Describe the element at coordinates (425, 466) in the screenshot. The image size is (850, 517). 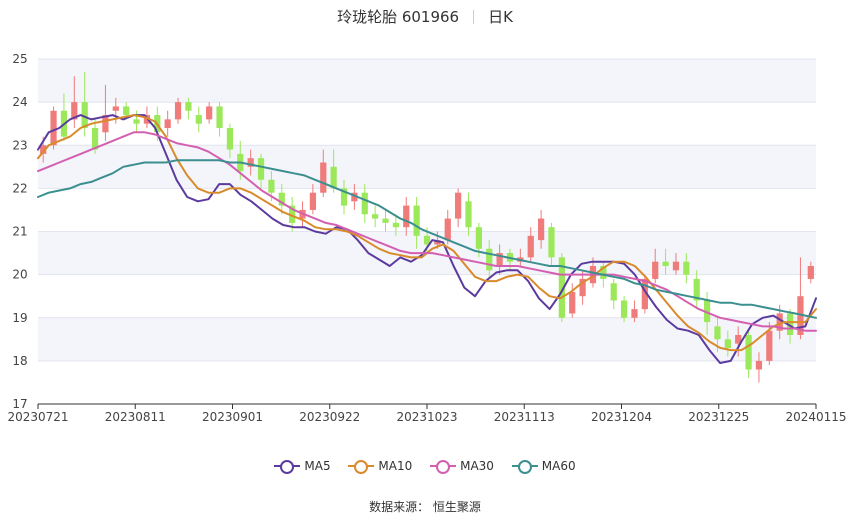
I see `legend: MA5 MA10 MA30 MA60` at that location.